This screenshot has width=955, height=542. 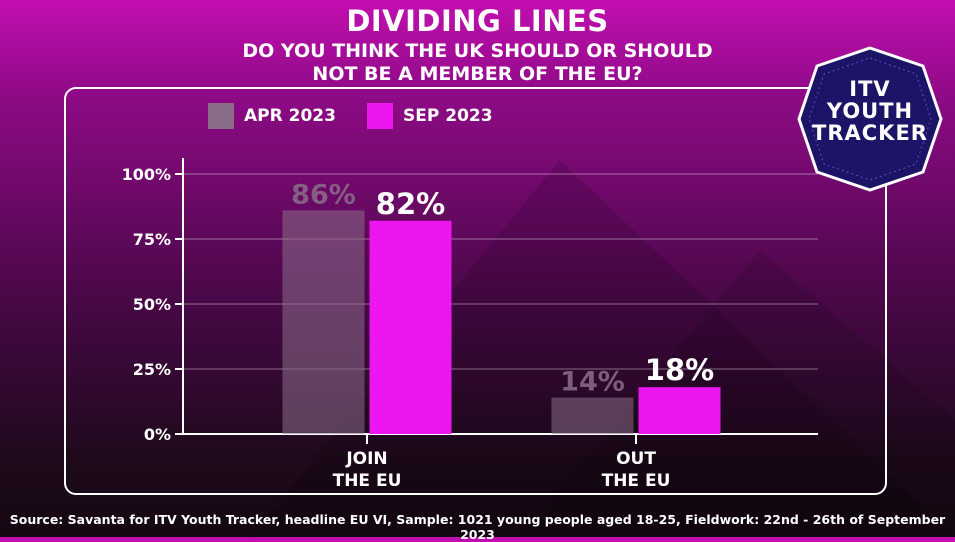 I want to click on badge-line-2: YOUTH, so click(x=870, y=111).